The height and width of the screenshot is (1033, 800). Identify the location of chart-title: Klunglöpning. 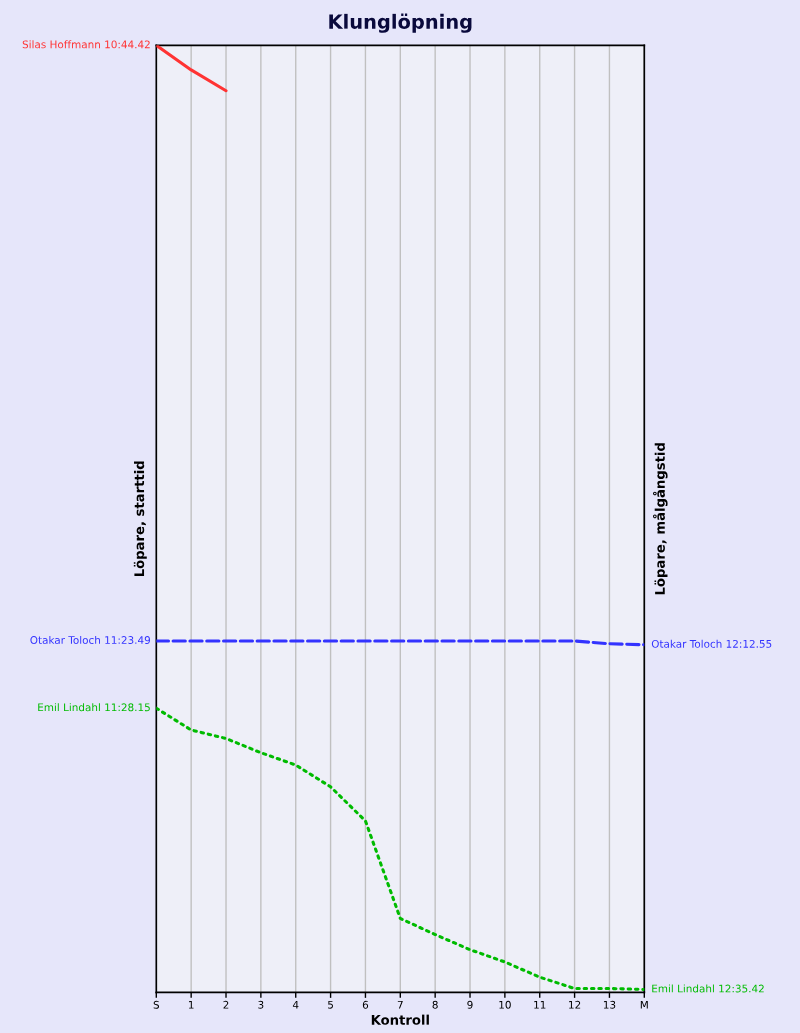
(400, 23).